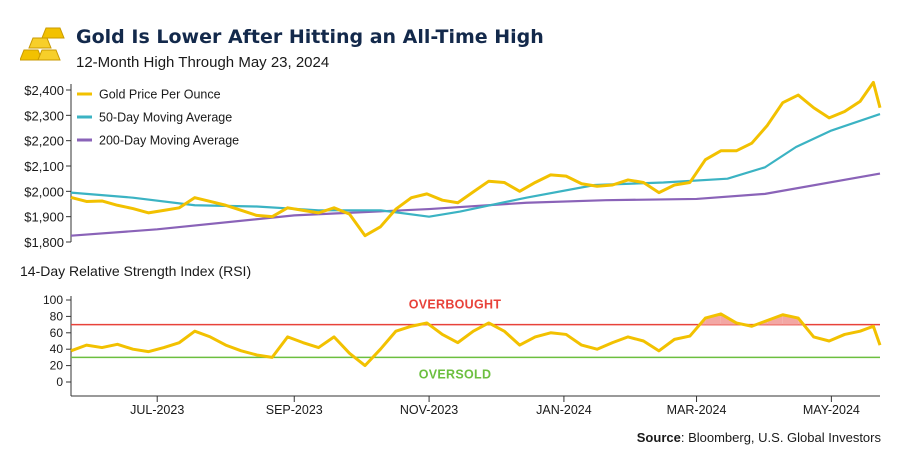 Image resolution: width=909 pixels, height=460 pixels. I want to click on chart-subtitle: 12-Month High Through May 23, 2024, so click(203, 62).